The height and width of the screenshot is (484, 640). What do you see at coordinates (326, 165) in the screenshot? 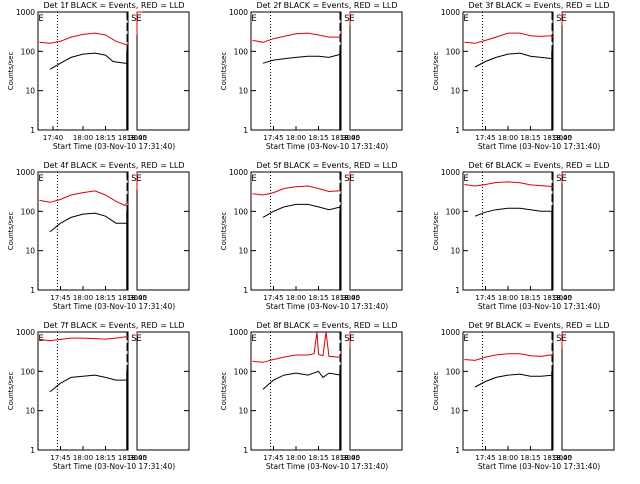
I see `panel-title: Det 5f BLACK = Events, RED = LLD` at bounding box center [326, 165].